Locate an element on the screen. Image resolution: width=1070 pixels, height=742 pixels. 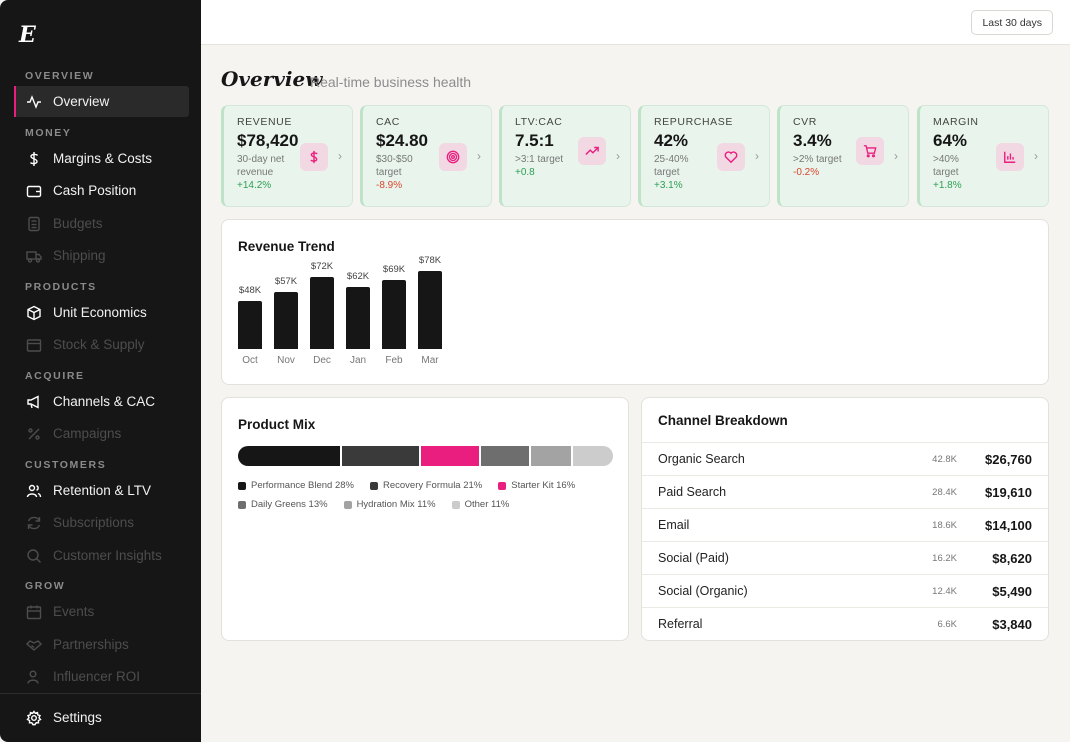
channel-revenue: $19,610 is located at coordinates (1008, 492).